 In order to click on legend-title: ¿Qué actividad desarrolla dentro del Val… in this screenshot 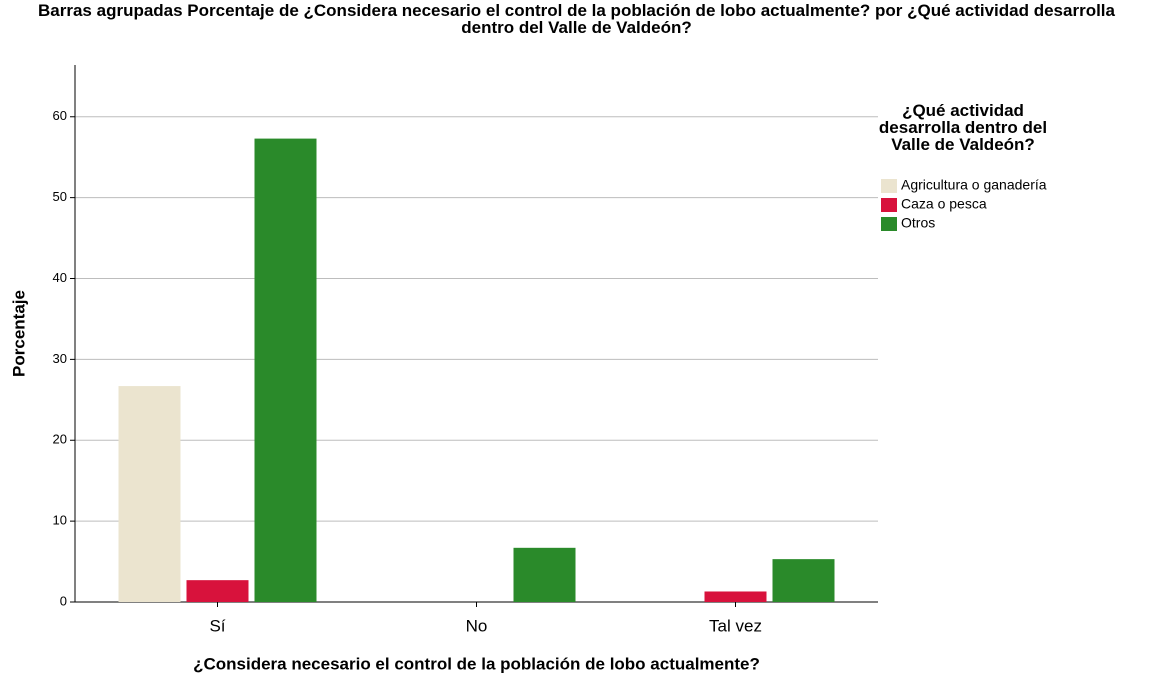, I will do `click(963, 127)`.